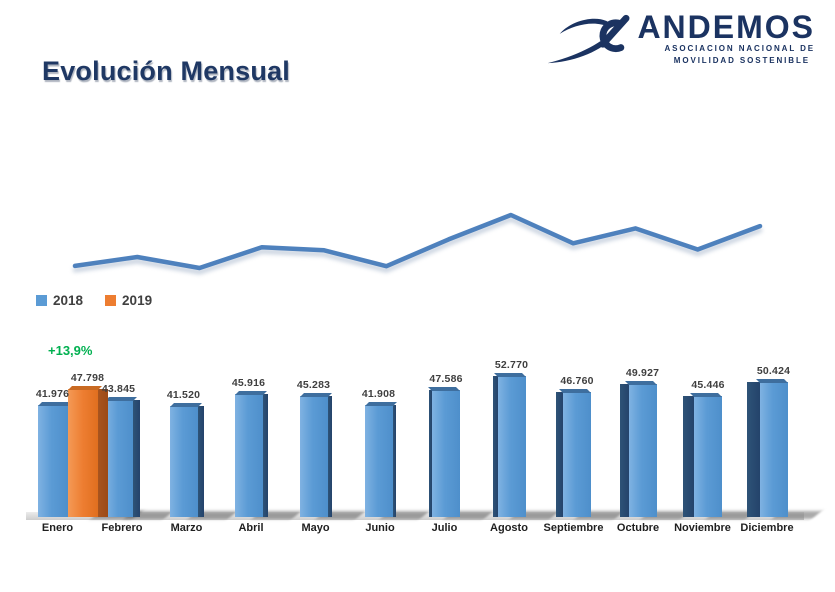 The width and height of the screenshot is (835, 592). Describe the element at coordinates (166, 71) in the screenshot. I see `page-title: Evolución Mensual` at that location.